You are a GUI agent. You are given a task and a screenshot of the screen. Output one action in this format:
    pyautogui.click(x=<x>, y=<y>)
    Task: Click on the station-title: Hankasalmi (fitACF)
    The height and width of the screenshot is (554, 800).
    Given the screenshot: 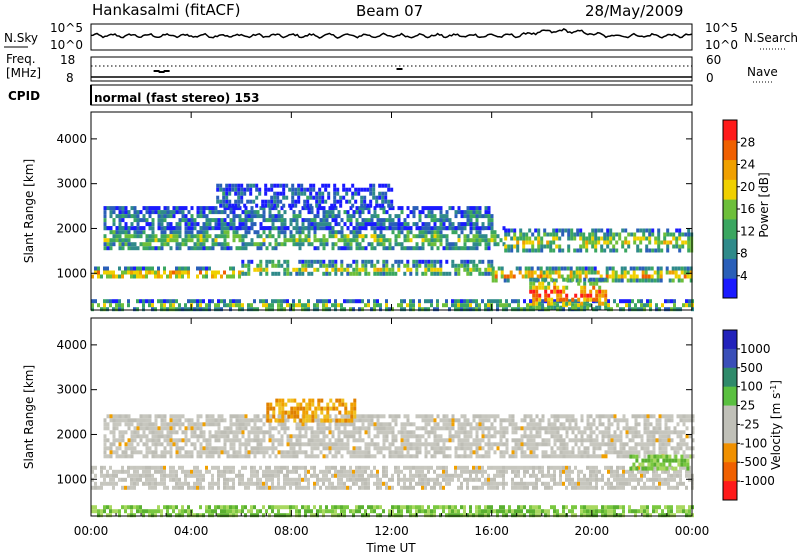 What is the action you would take?
    pyautogui.click(x=166, y=10)
    